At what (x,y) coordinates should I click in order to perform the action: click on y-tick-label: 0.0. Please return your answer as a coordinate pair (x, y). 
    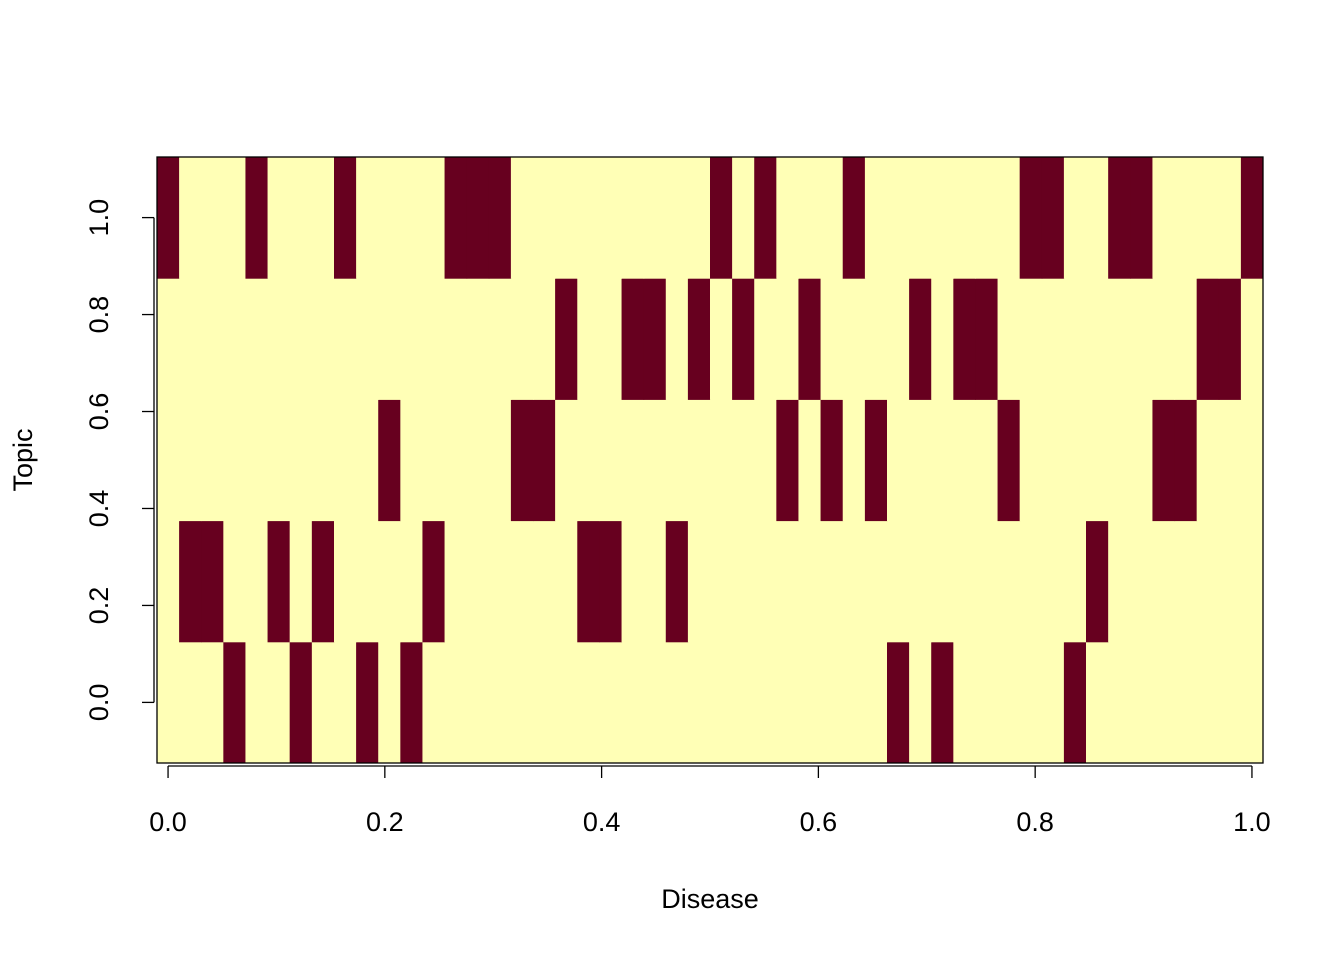
    Looking at the image, I should click on (99, 703).